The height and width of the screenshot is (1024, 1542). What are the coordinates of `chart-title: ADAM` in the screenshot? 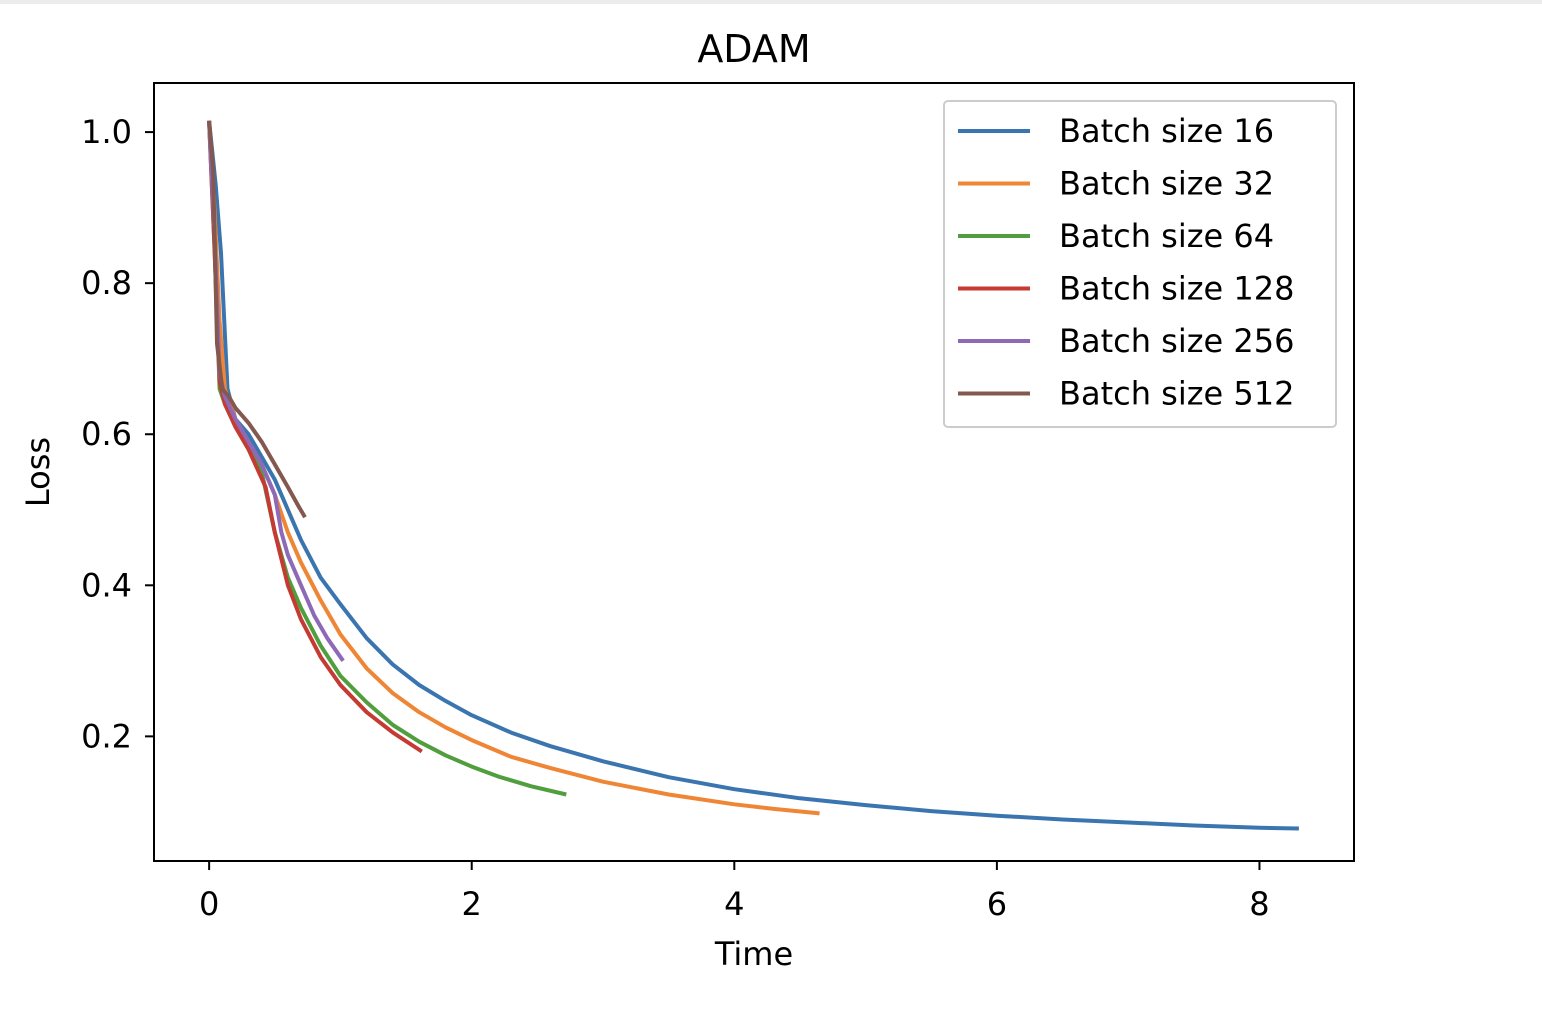 It's located at (753, 49).